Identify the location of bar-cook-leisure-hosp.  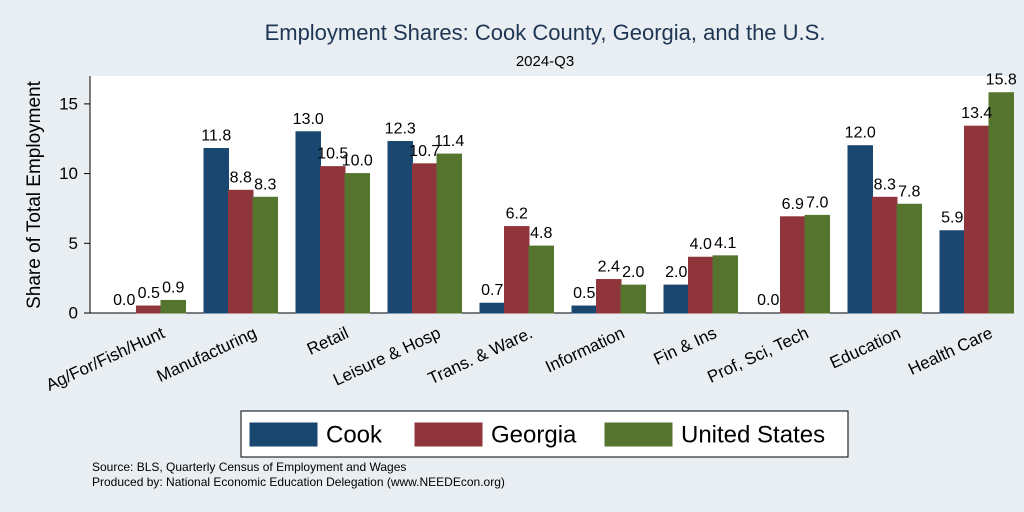
(400, 227).